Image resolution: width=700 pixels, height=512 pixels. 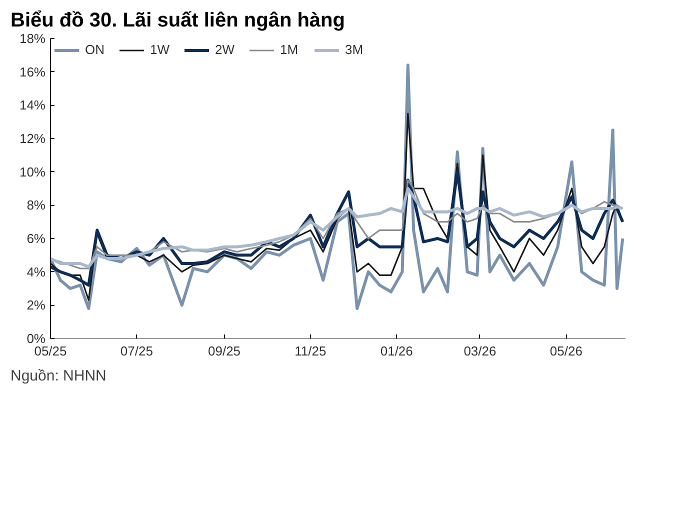 I want to click on x-tick-label: 11/25, so click(x=310, y=351).